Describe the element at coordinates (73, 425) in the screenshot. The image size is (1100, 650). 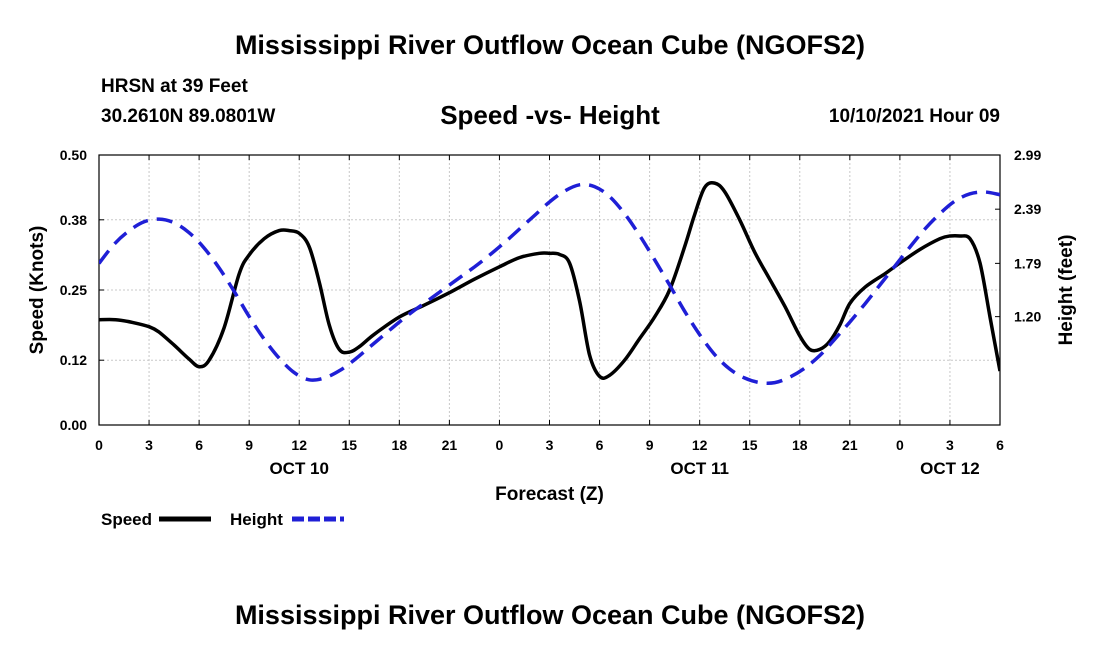
I see `y-tick-label: 0.00` at that location.